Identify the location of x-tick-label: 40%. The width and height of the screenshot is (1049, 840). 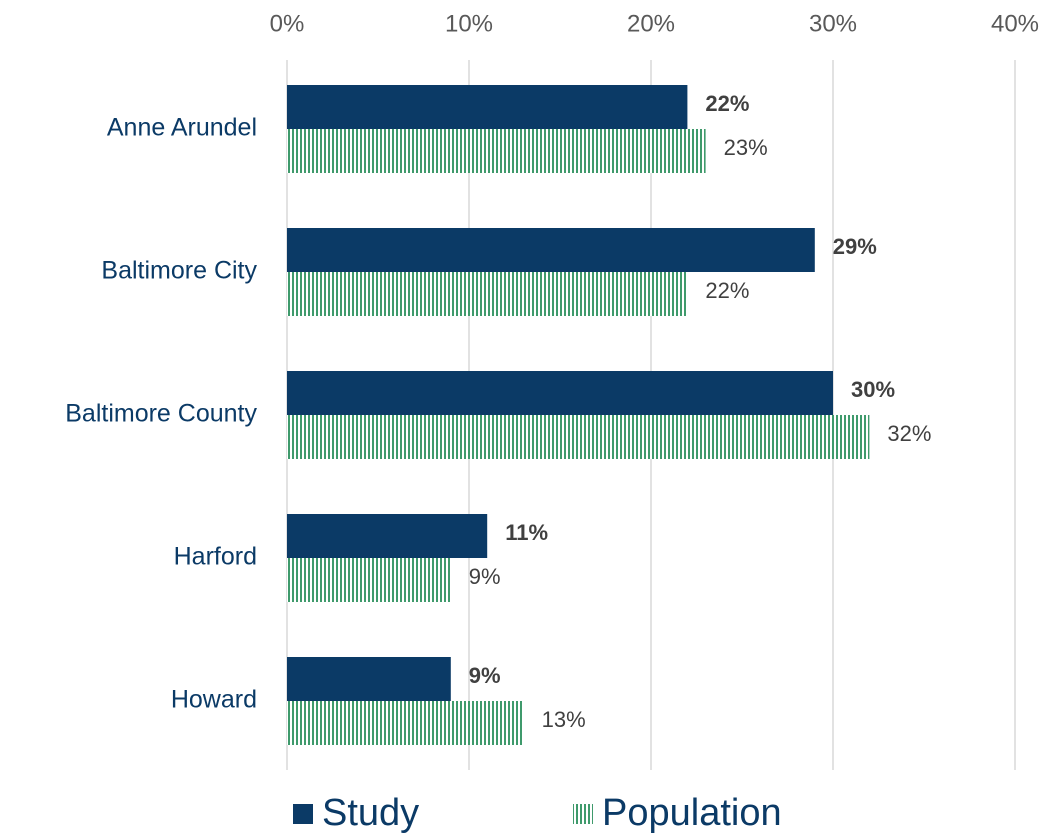
(1015, 23).